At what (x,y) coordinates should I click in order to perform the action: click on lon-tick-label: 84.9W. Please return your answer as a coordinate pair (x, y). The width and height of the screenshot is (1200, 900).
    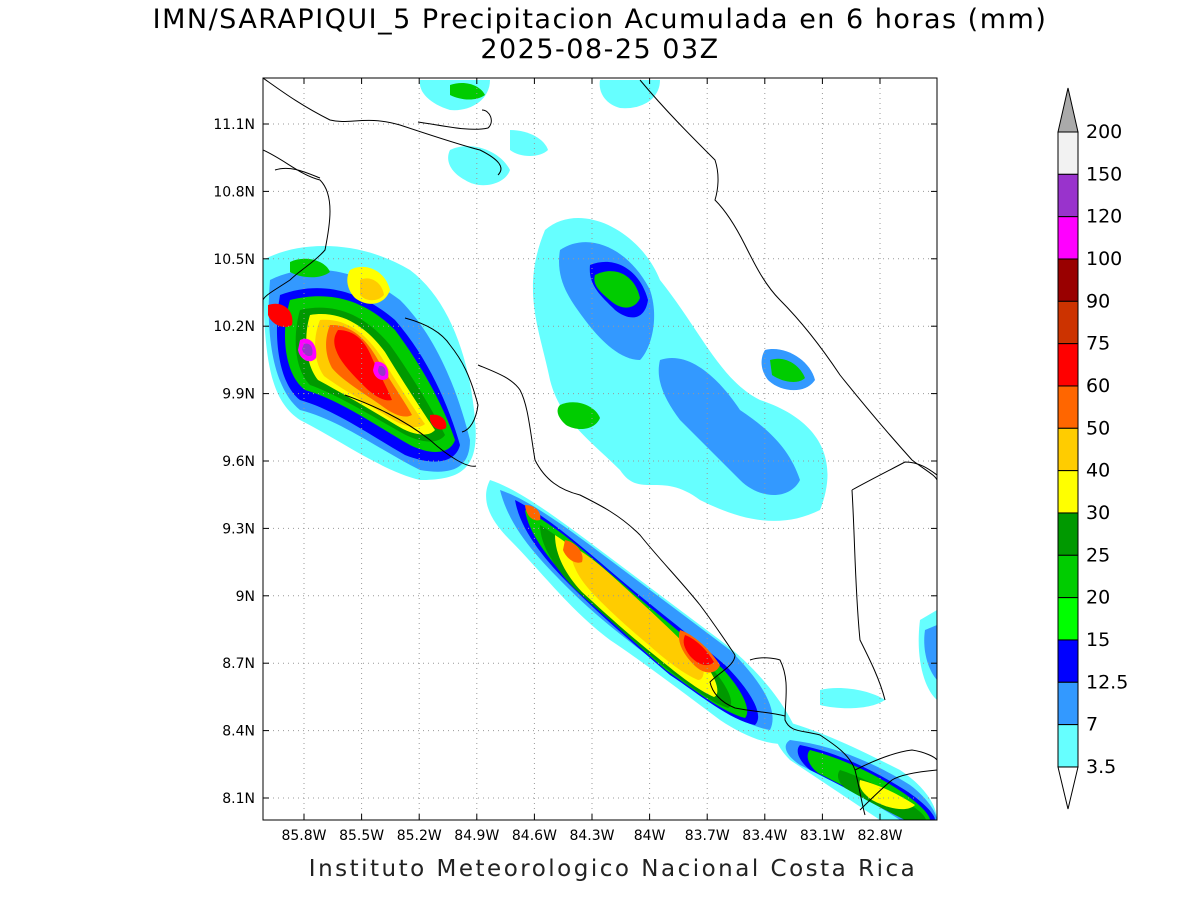
    Looking at the image, I should click on (476, 836).